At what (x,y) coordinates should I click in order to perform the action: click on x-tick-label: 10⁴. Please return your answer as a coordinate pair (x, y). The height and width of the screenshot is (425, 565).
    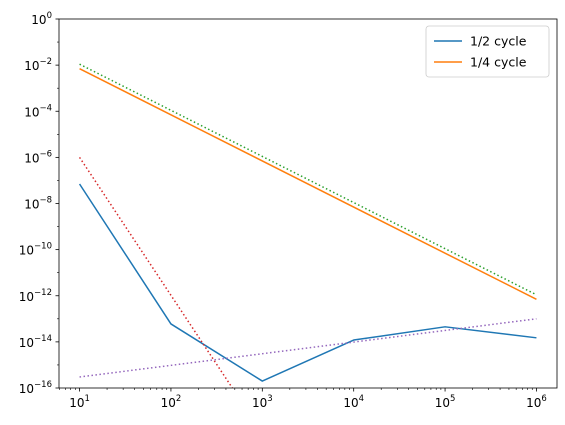
    Looking at the image, I should click on (353, 402).